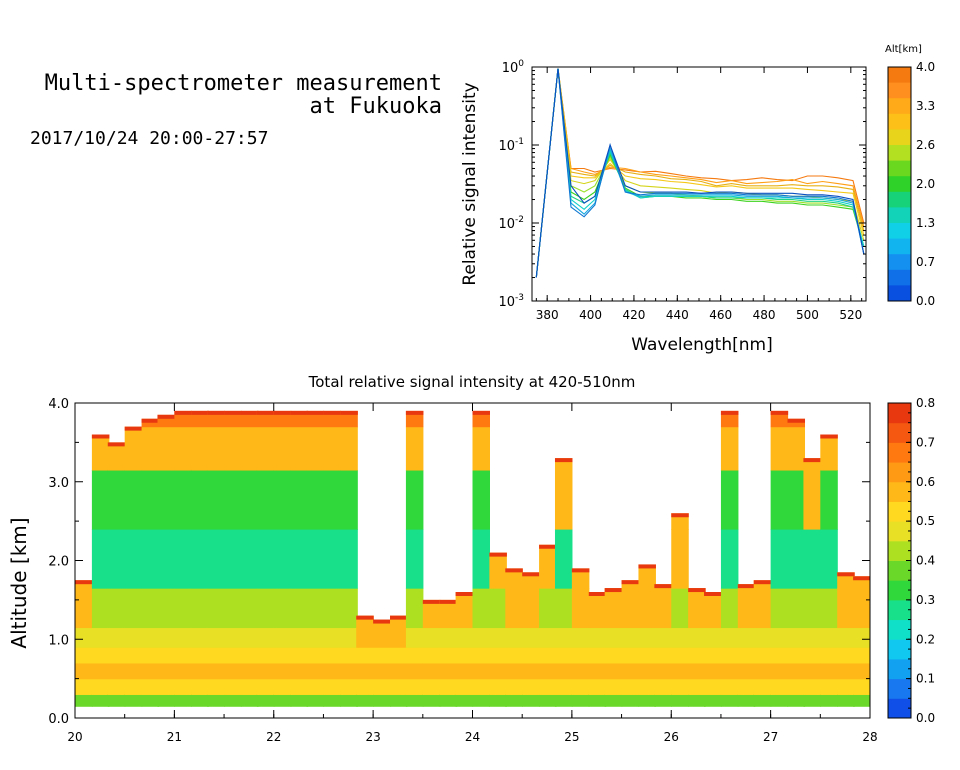 The height and width of the screenshot is (770, 960). I want to click on colorbar-label: 0.0, so click(925, 718).